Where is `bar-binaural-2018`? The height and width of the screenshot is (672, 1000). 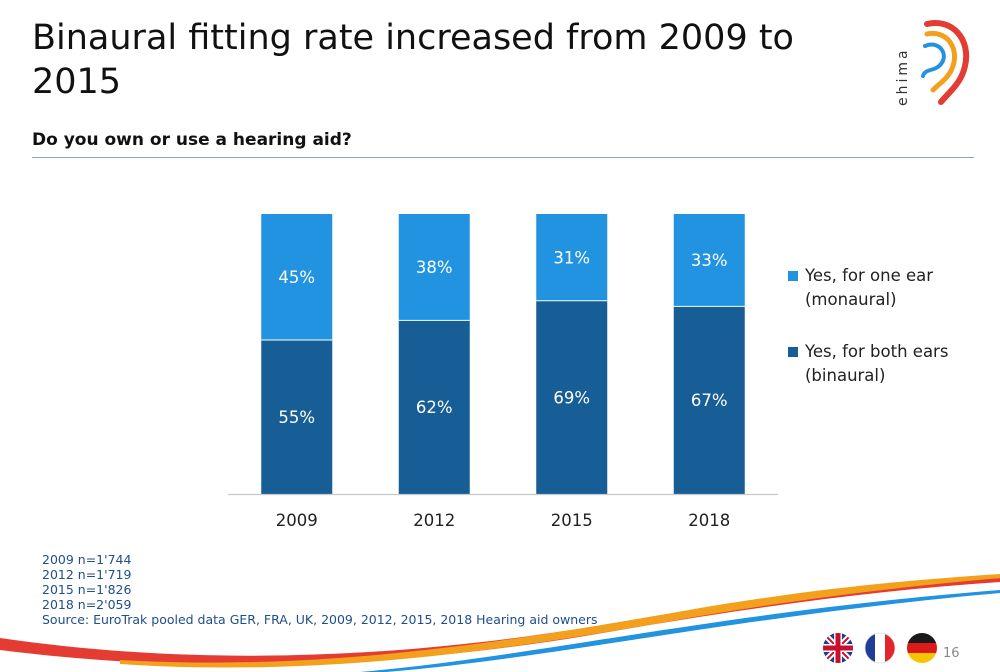 bar-binaural-2018 is located at coordinates (709, 400).